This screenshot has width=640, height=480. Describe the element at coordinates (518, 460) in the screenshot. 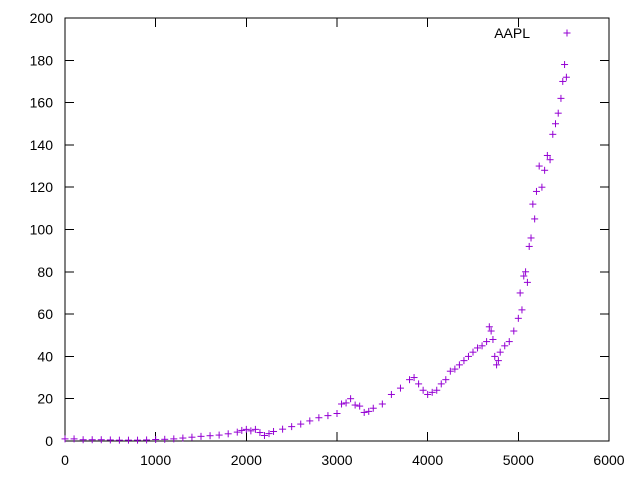

I see `x-tick-label: 5000` at that location.